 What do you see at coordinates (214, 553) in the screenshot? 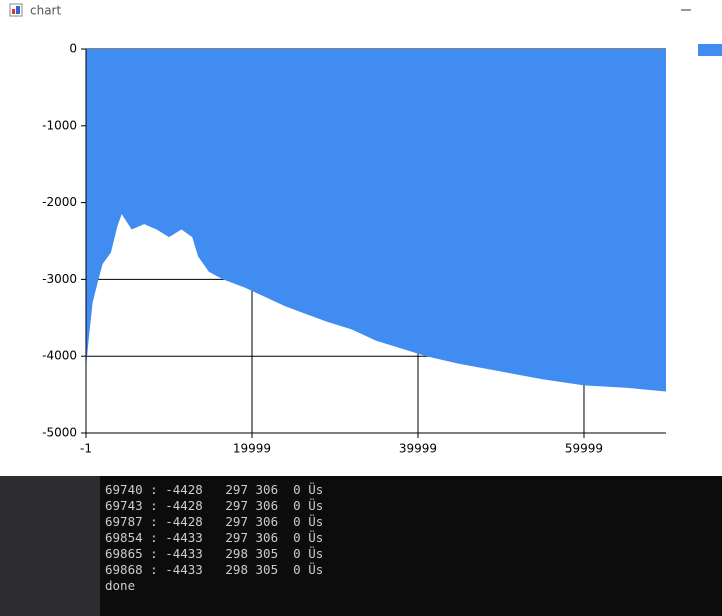
I see `console-line: 69865 : -4433 298 305 0 Üs` at bounding box center [214, 553].